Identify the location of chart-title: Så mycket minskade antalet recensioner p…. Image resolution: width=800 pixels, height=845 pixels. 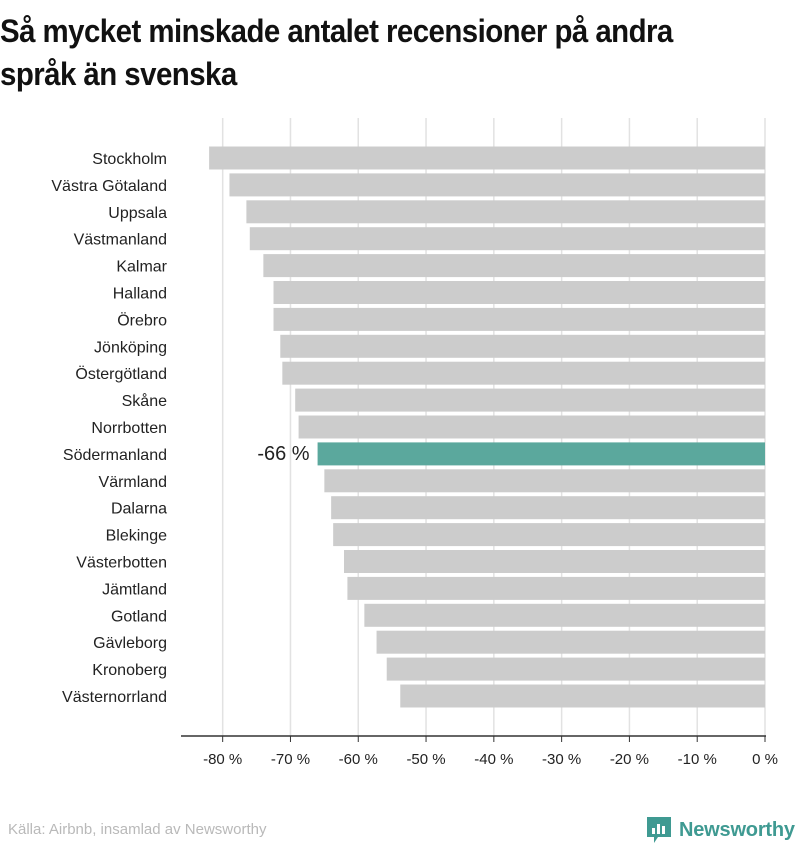
(336, 52).